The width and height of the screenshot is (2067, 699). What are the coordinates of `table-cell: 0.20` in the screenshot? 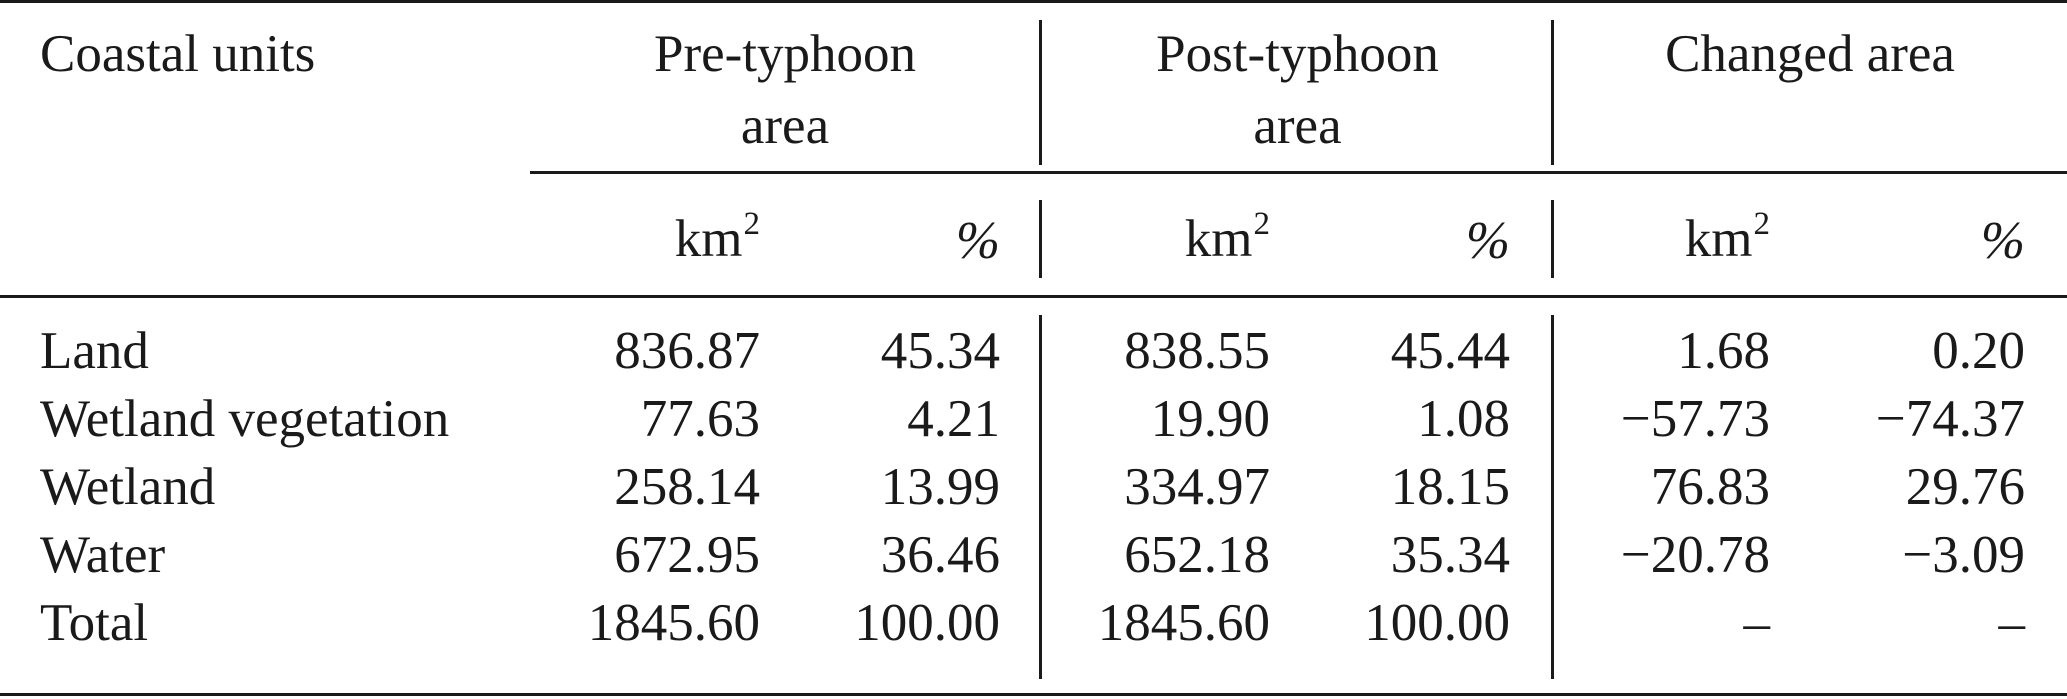 It's located at (1978, 351).